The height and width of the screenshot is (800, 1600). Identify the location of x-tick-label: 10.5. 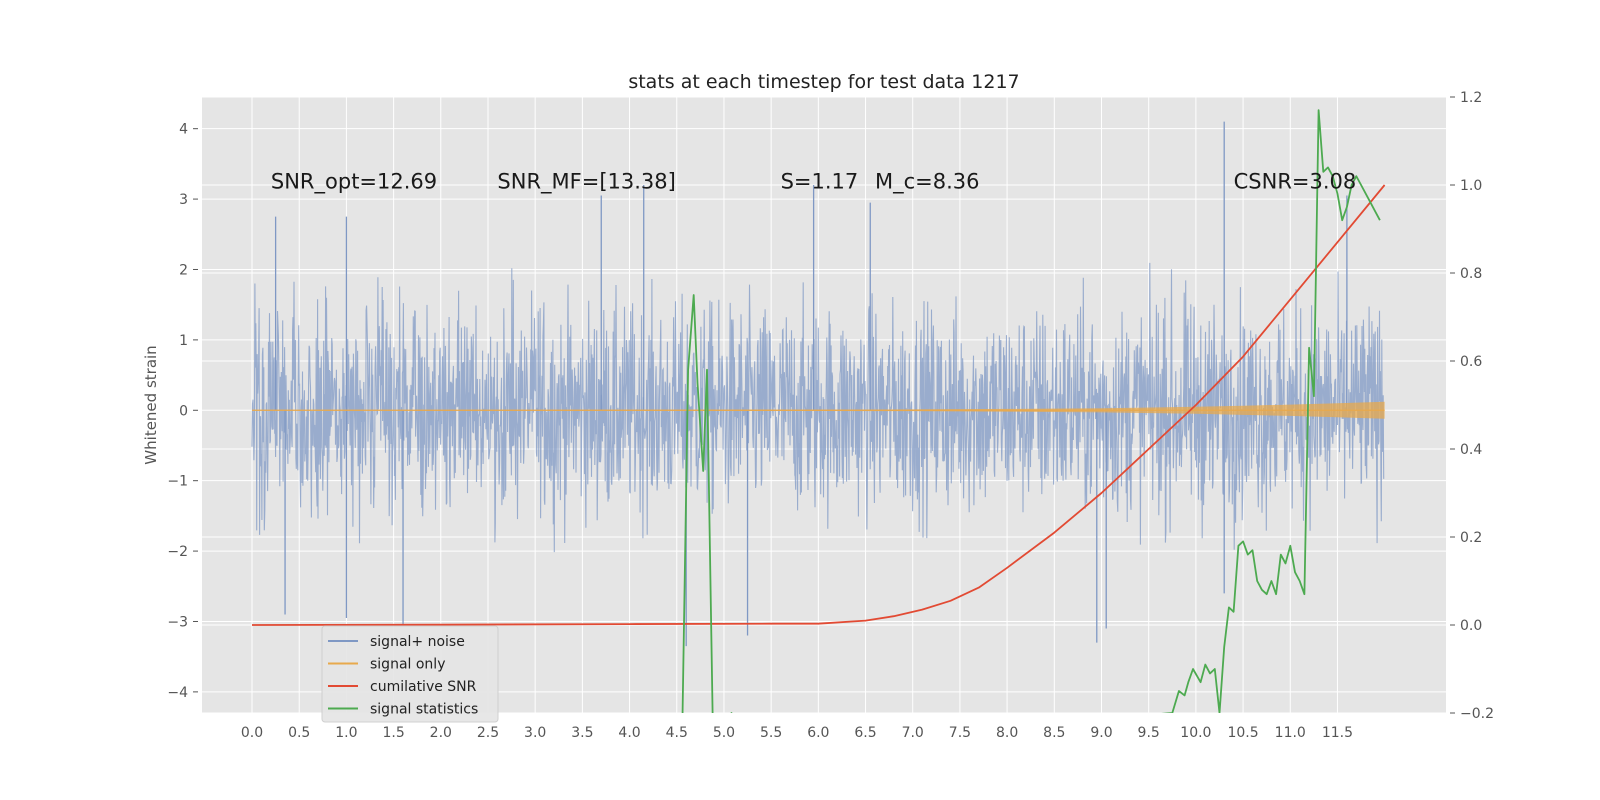
(1242, 733).